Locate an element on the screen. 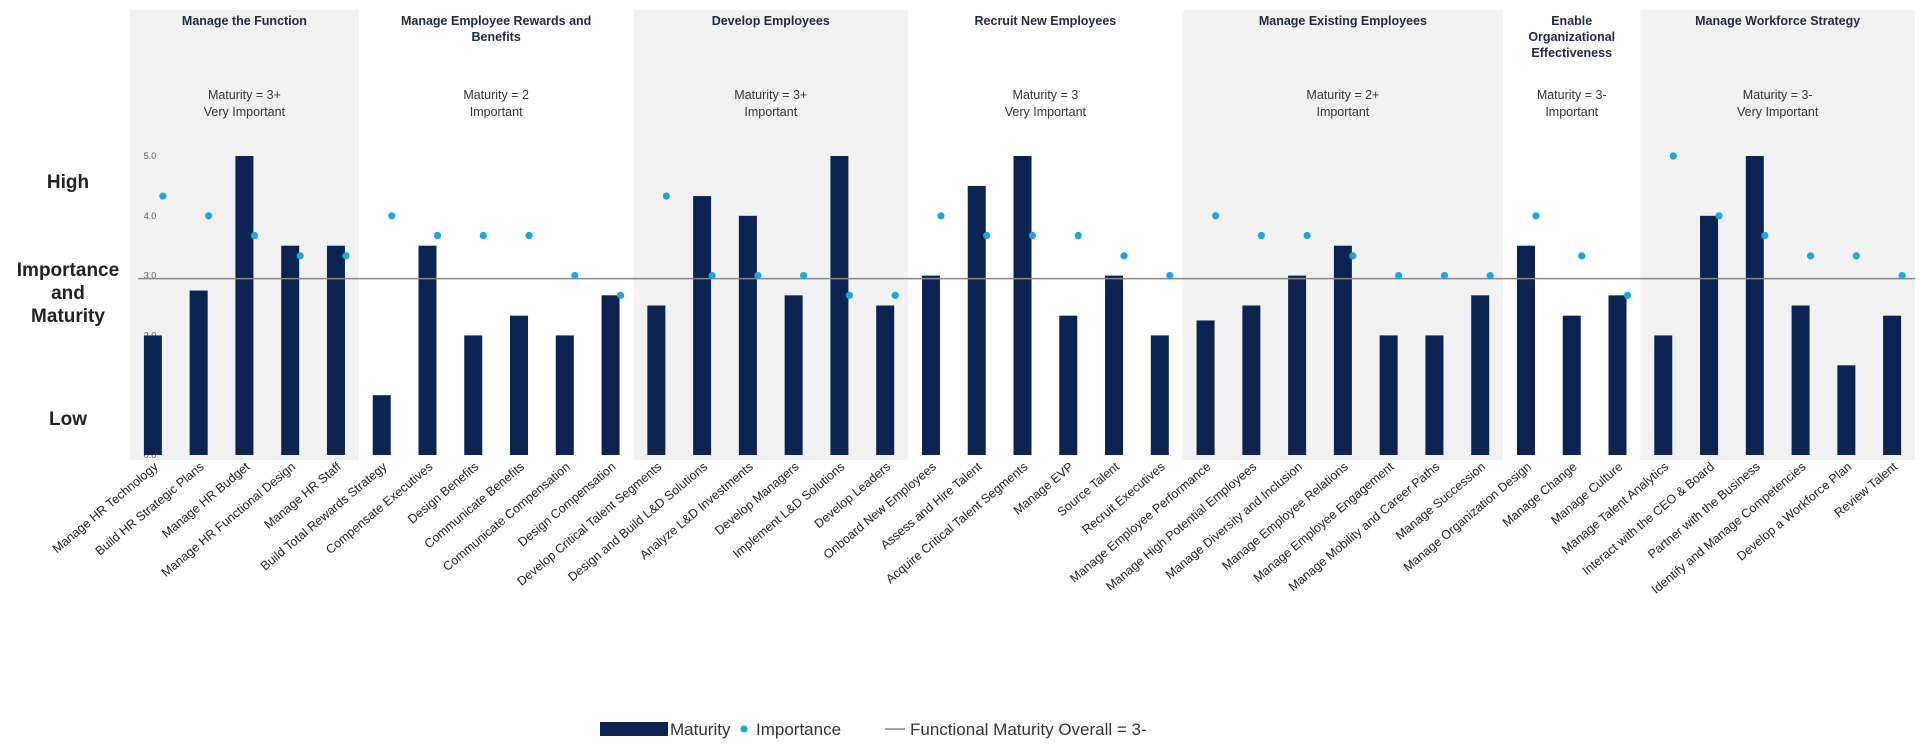 The width and height of the screenshot is (1923, 747). group-title: Manage Workforce Strategy is located at coordinates (1777, 21).